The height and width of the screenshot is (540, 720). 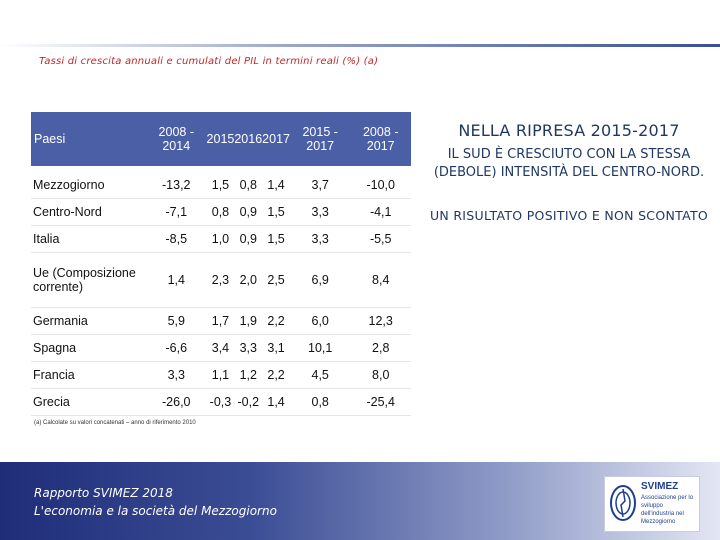 I want to click on row-name: Francia, so click(x=88, y=375).